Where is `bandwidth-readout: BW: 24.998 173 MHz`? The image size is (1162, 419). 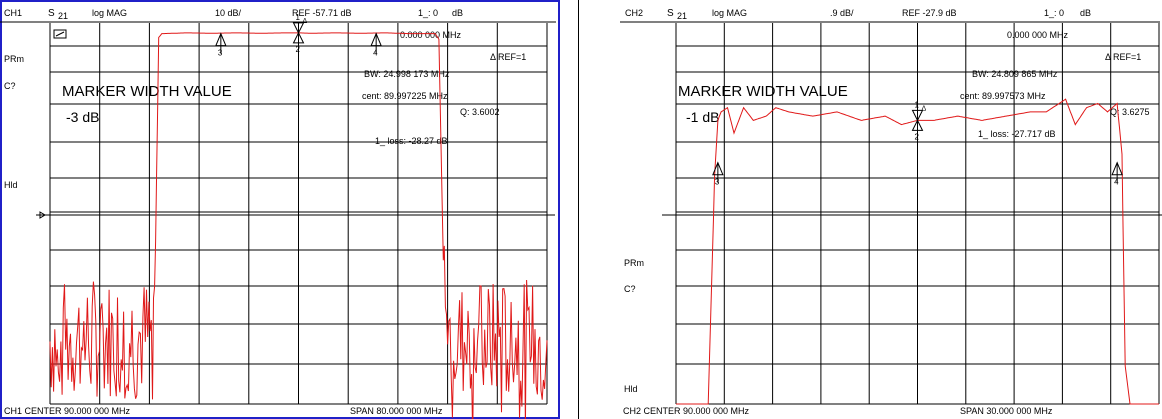
bandwidth-readout: BW: 24.998 173 MHz is located at coordinates (407, 74).